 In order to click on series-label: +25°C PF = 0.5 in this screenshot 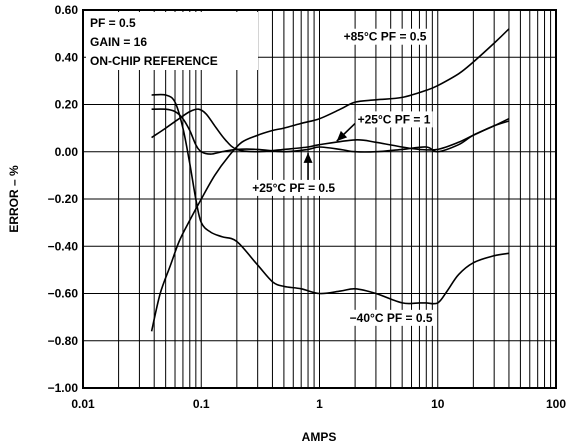, I will do `click(293, 188)`.